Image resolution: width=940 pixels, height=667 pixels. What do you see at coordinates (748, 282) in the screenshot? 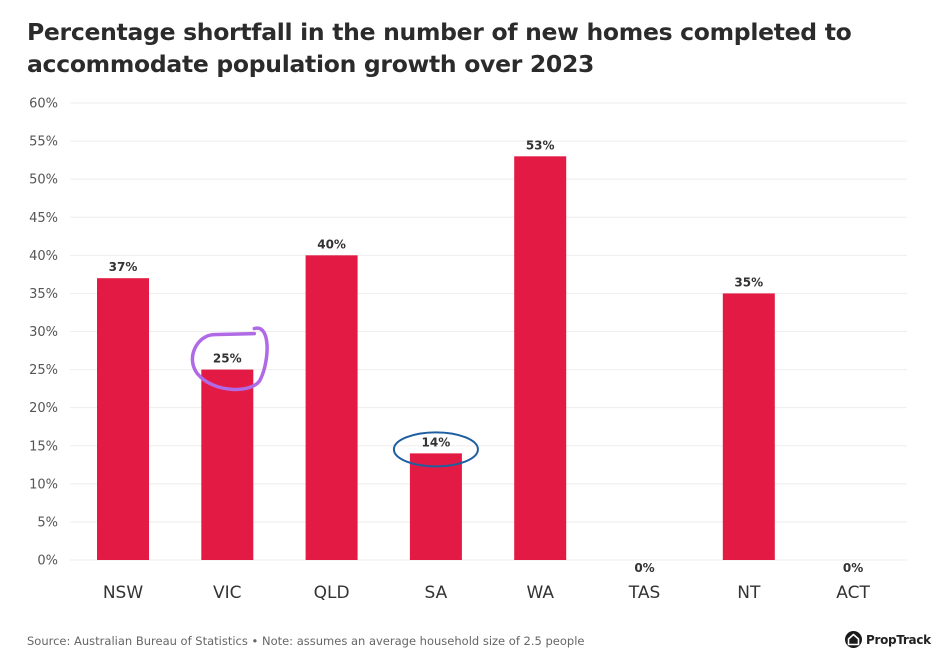
I see `data-label-nt: 35%` at bounding box center [748, 282].